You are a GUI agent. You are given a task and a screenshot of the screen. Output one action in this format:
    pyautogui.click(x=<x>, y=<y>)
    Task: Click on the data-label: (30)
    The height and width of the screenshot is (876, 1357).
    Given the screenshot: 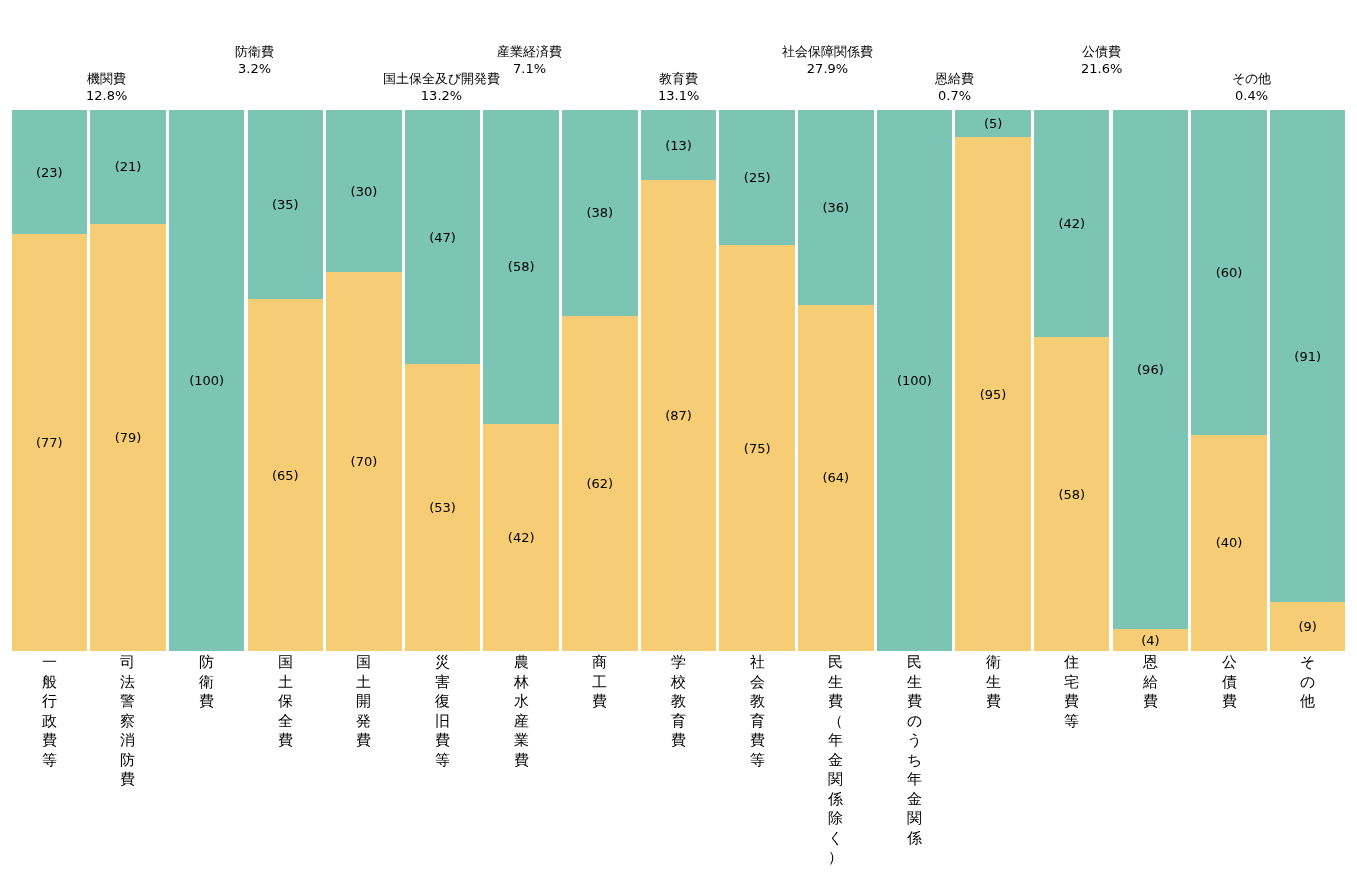 What is the action you would take?
    pyautogui.click(x=364, y=191)
    